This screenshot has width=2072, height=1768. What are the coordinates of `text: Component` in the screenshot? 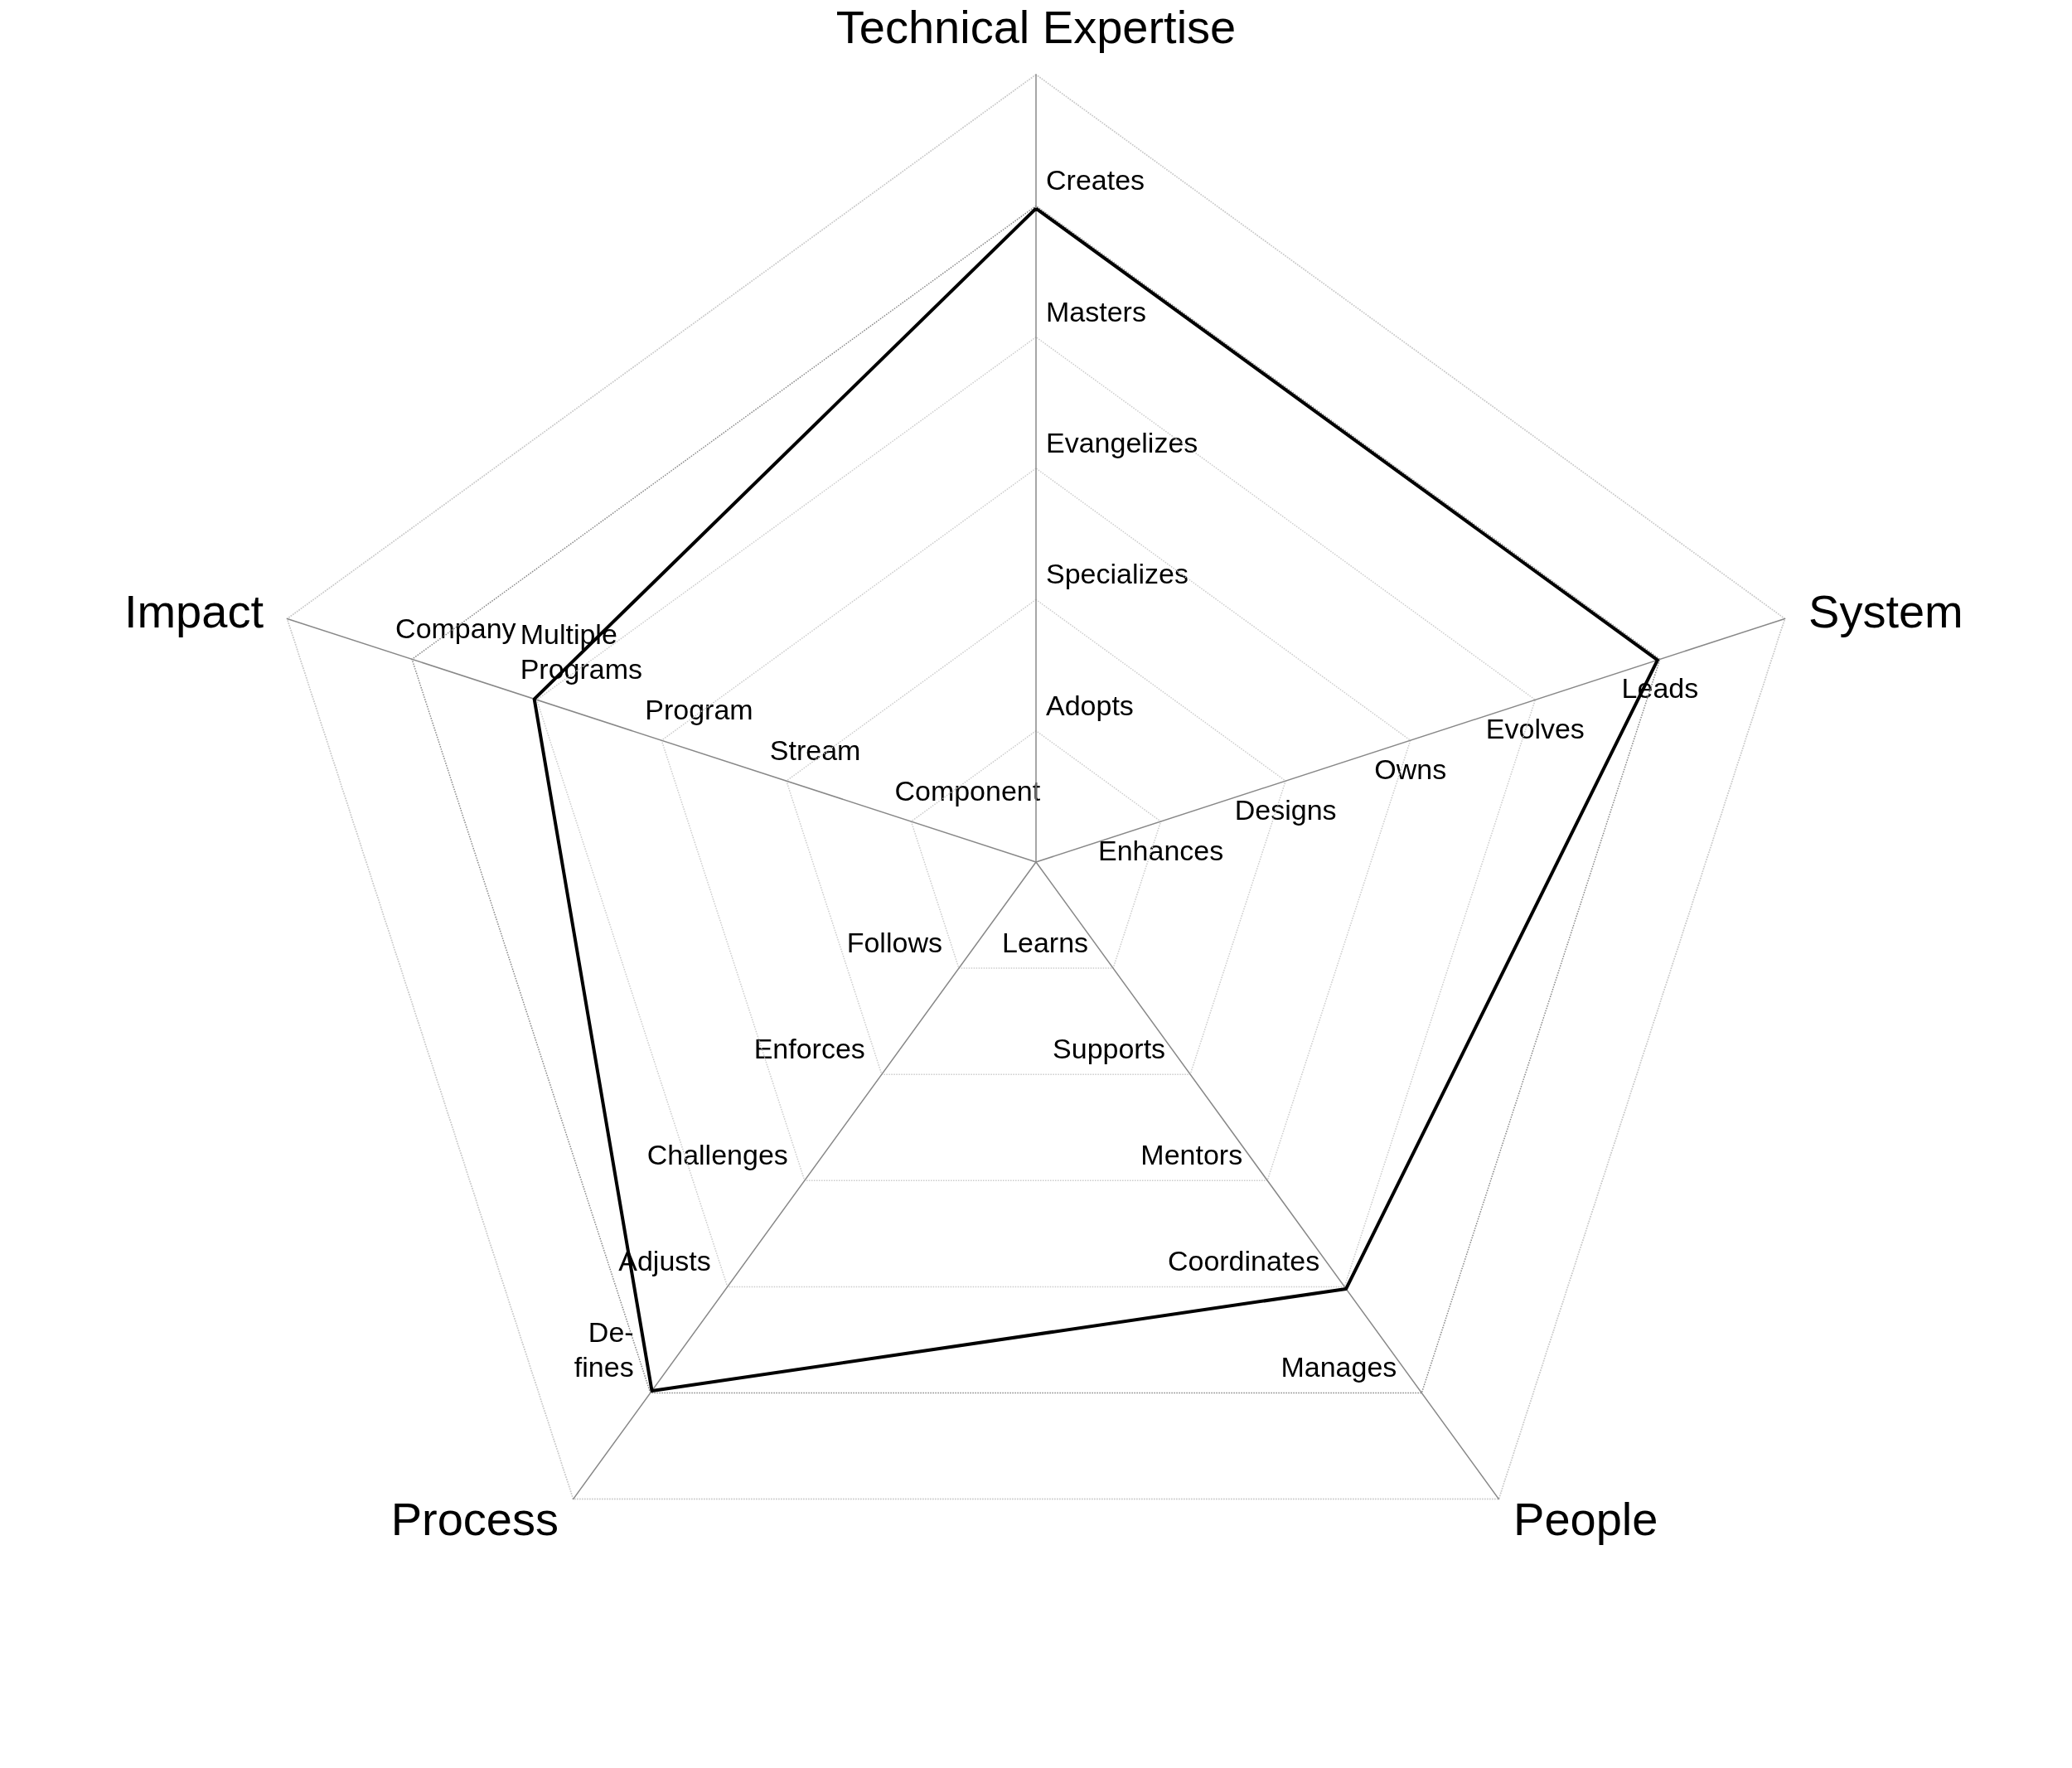 It's located at (967, 791).